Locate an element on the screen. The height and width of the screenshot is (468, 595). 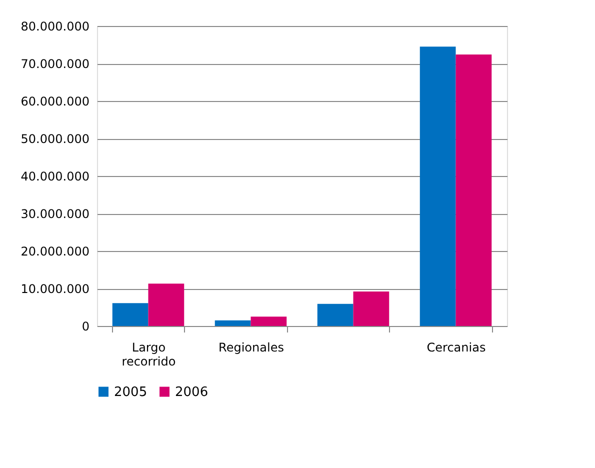
x-tick-label: Largo recorrido is located at coordinates (149, 354).